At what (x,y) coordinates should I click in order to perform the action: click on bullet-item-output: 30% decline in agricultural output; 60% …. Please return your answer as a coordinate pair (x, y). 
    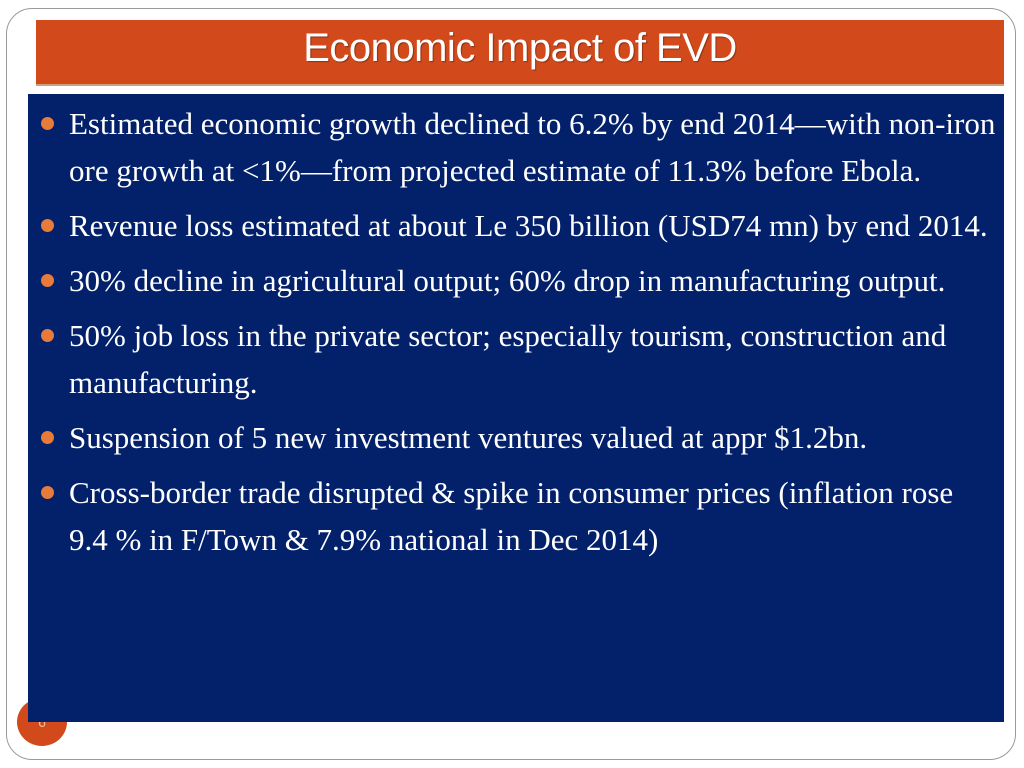
    Looking at the image, I should click on (516, 280).